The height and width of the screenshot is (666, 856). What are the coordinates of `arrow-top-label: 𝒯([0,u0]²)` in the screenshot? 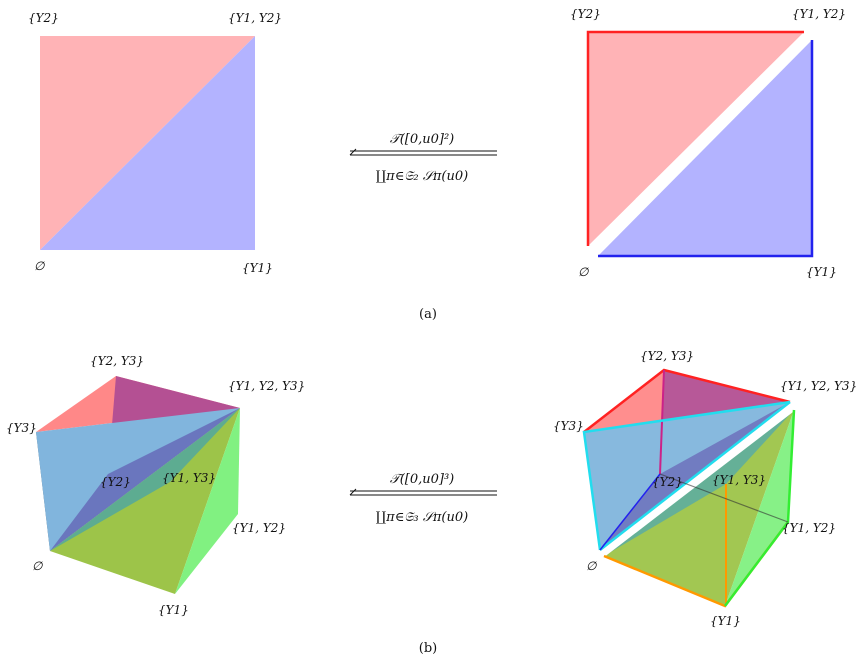 It's located at (422, 139).